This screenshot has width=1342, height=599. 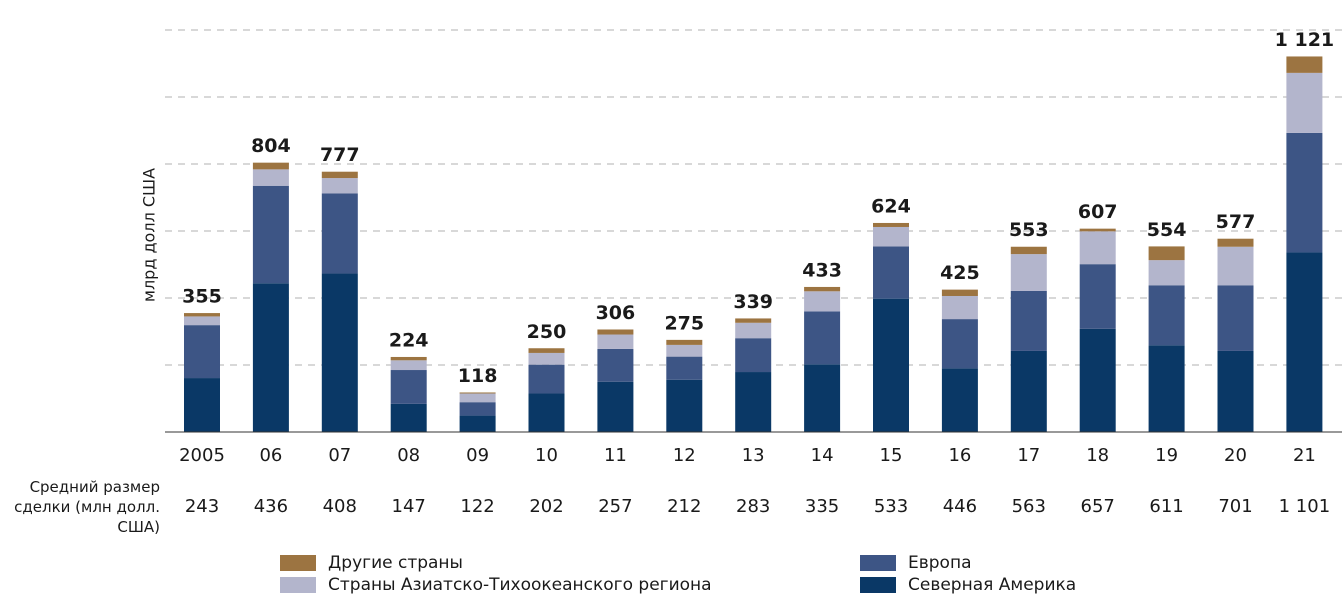 I want to click on deal-size-value: 563, so click(x=1029, y=506).